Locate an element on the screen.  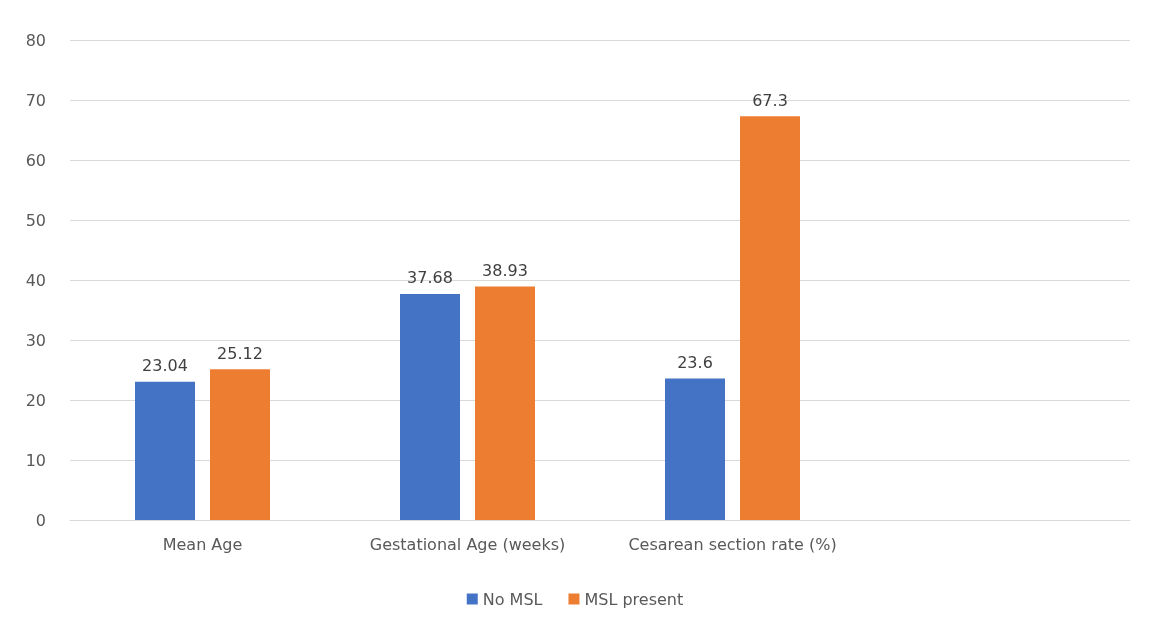
x-tick-label: Mean Age is located at coordinates (202, 544).